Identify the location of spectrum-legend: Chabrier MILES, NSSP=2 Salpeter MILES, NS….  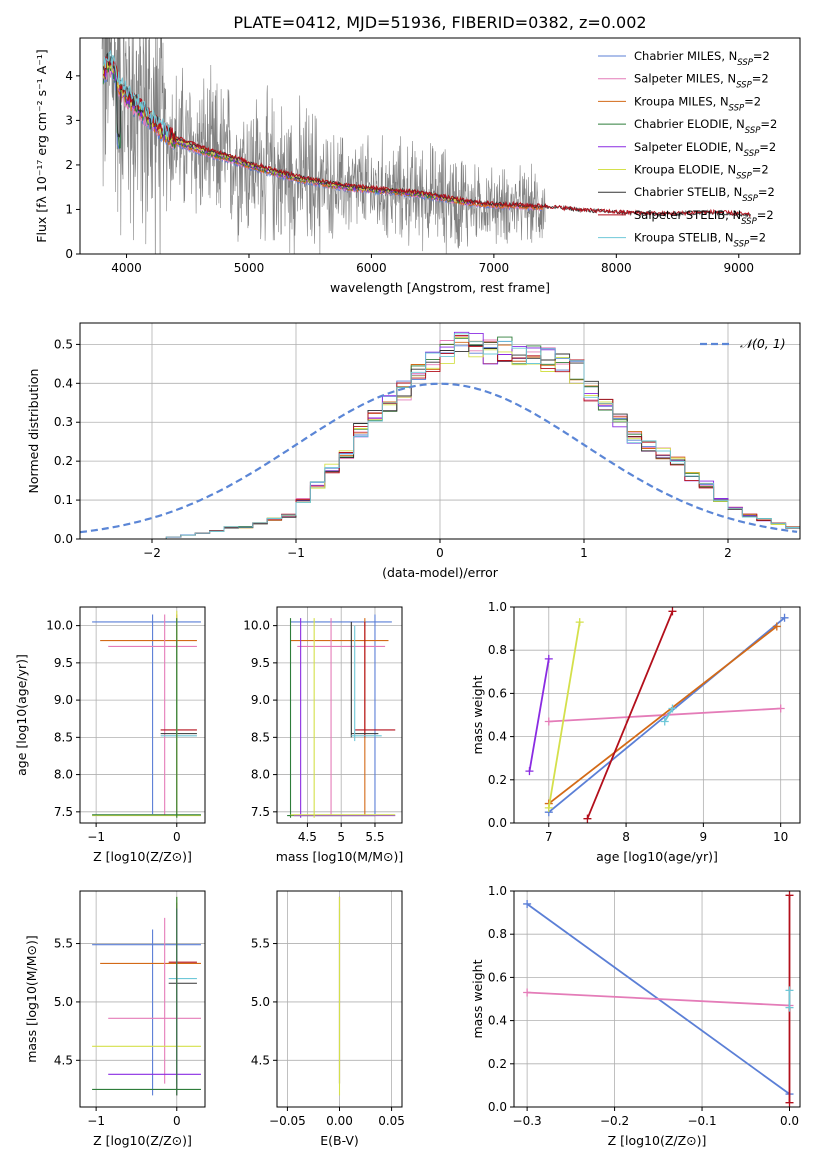
(687, 149).